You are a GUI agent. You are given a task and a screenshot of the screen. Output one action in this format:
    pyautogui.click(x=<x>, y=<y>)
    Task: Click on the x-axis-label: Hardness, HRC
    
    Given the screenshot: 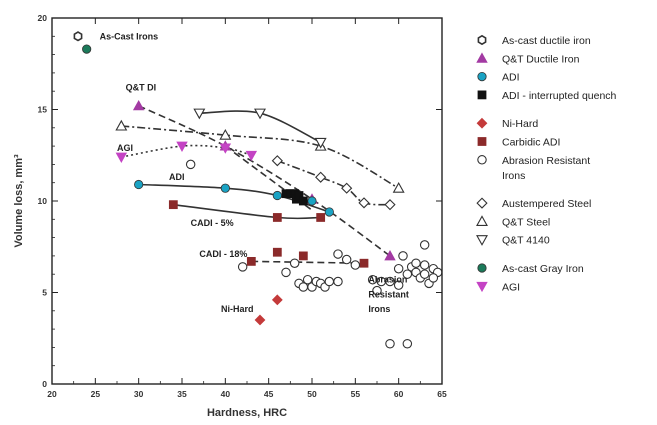 What is the action you would take?
    pyautogui.click(x=247, y=413)
    